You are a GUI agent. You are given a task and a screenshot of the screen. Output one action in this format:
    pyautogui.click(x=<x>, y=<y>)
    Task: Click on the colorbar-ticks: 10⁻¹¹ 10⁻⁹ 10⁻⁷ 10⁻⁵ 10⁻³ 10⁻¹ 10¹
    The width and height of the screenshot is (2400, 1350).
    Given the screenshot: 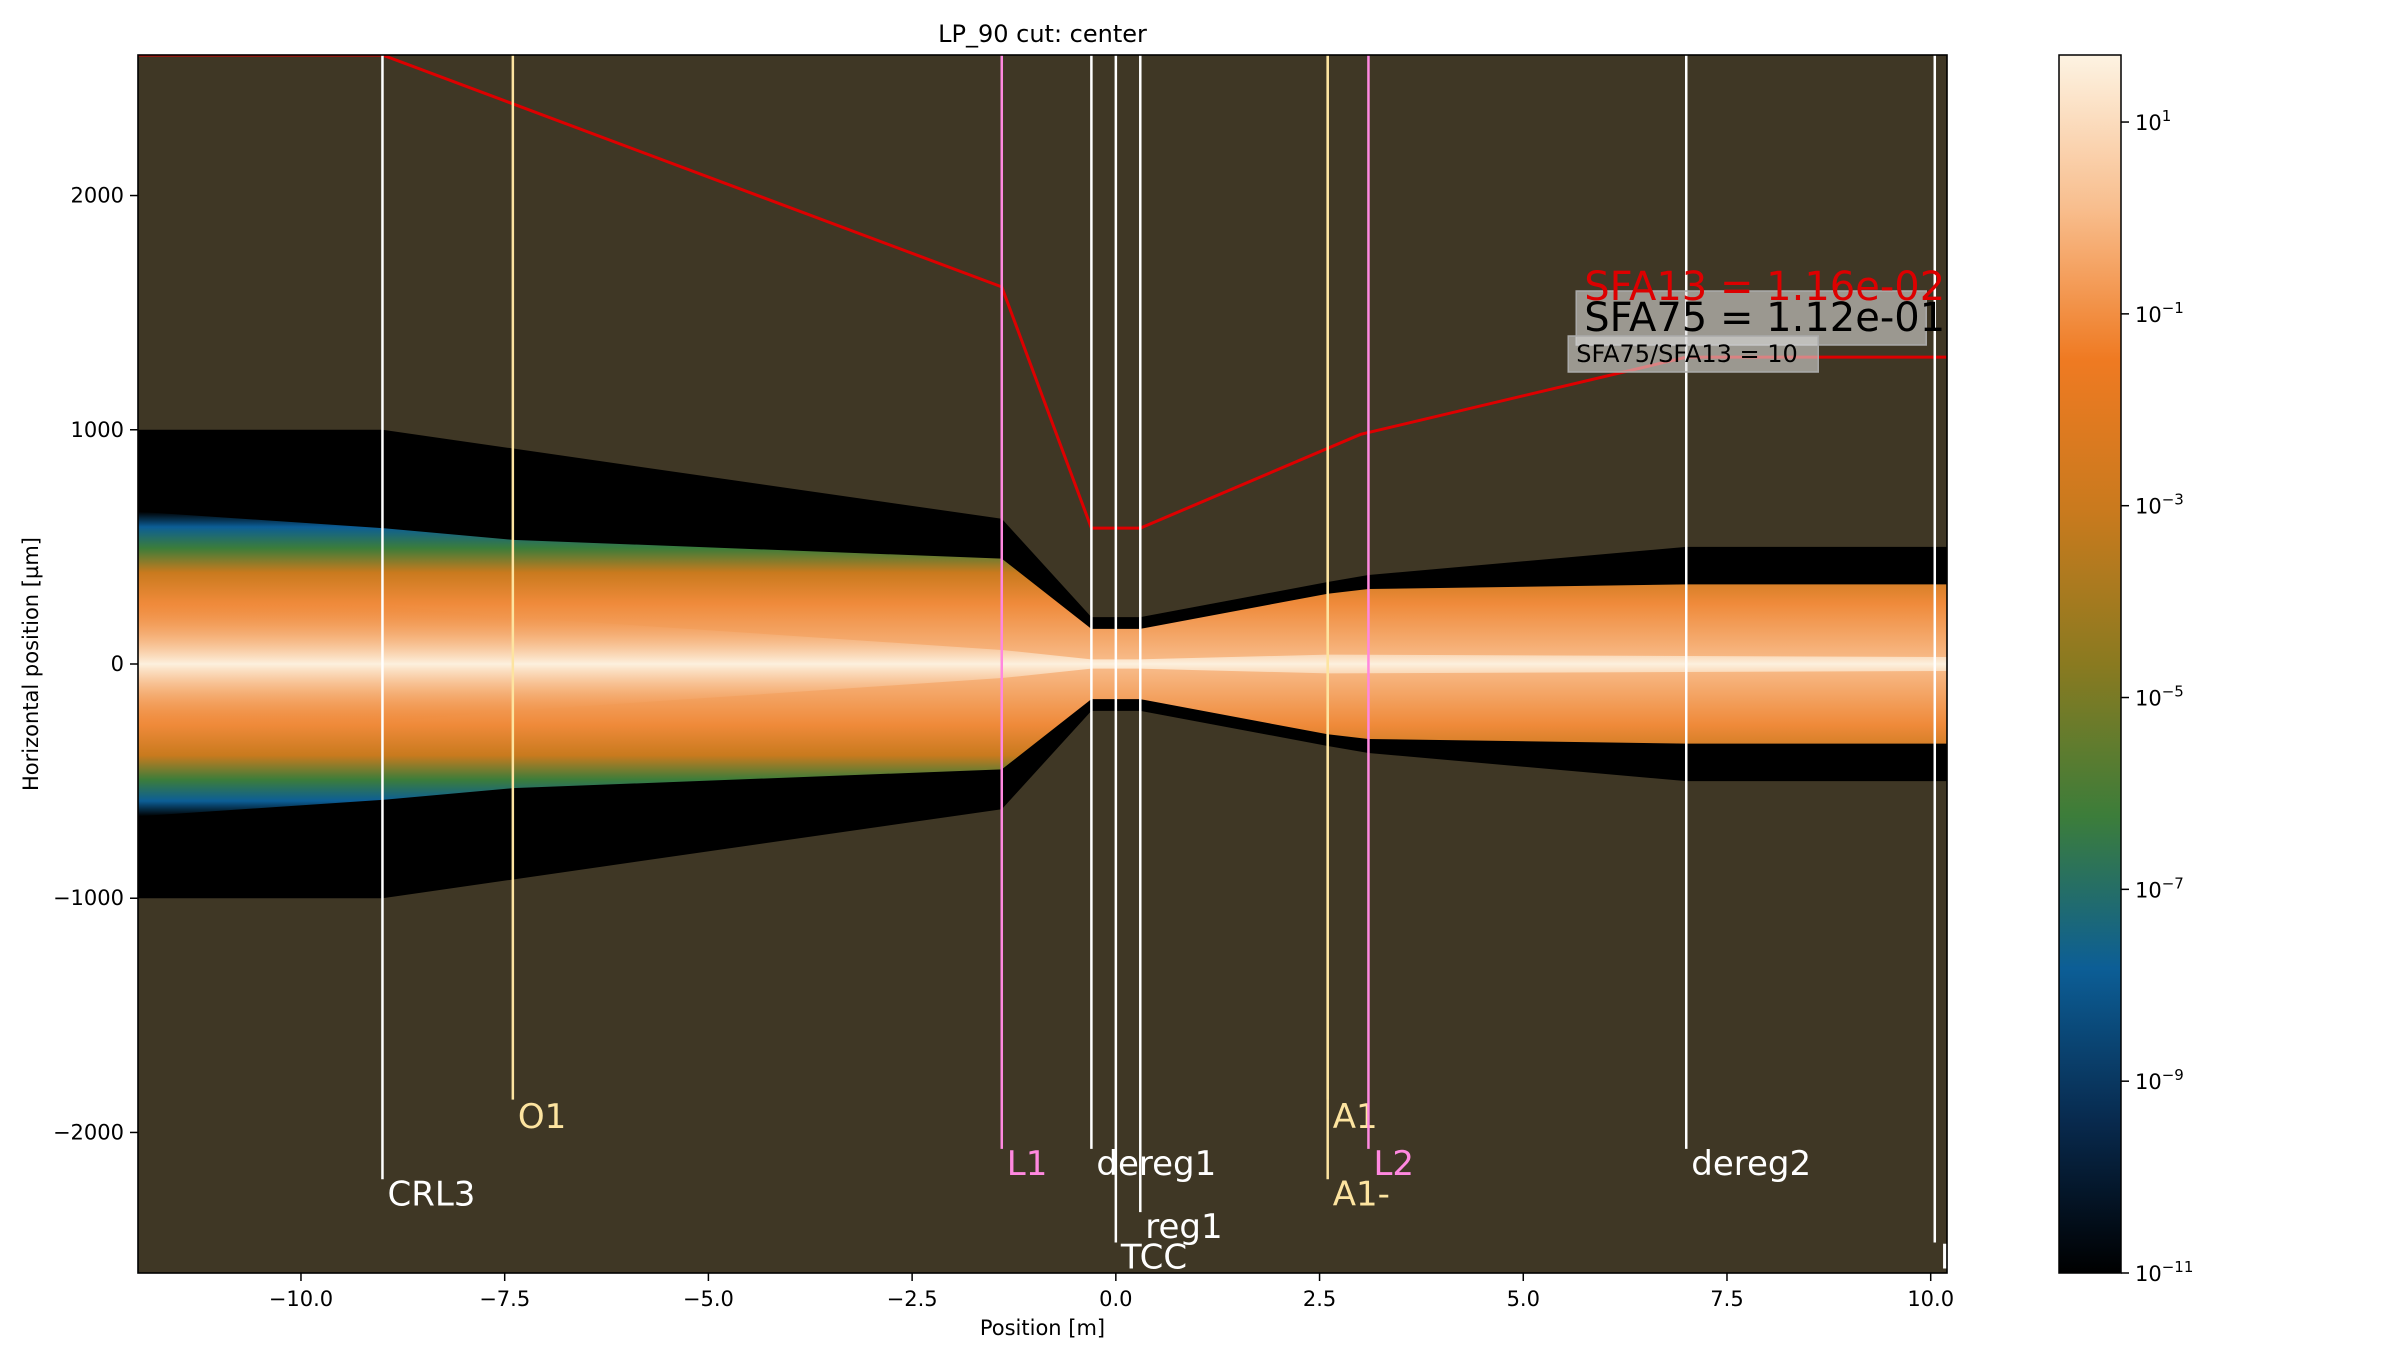 What is the action you would take?
    pyautogui.click(x=2157, y=696)
    